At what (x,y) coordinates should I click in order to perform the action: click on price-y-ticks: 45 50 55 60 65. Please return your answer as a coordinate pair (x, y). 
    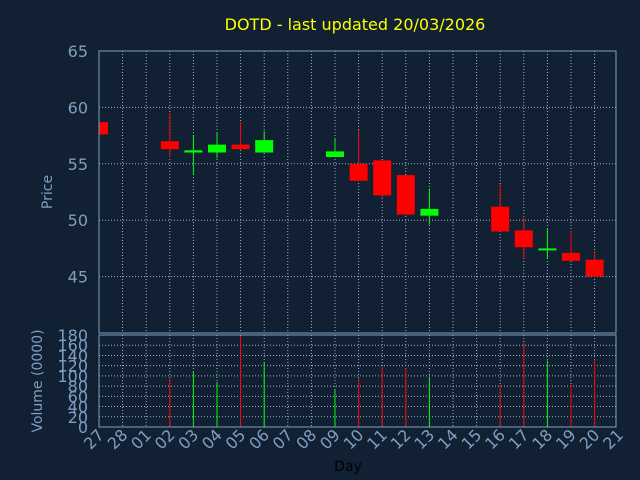
    Looking at the image, I should click on (78, 164).